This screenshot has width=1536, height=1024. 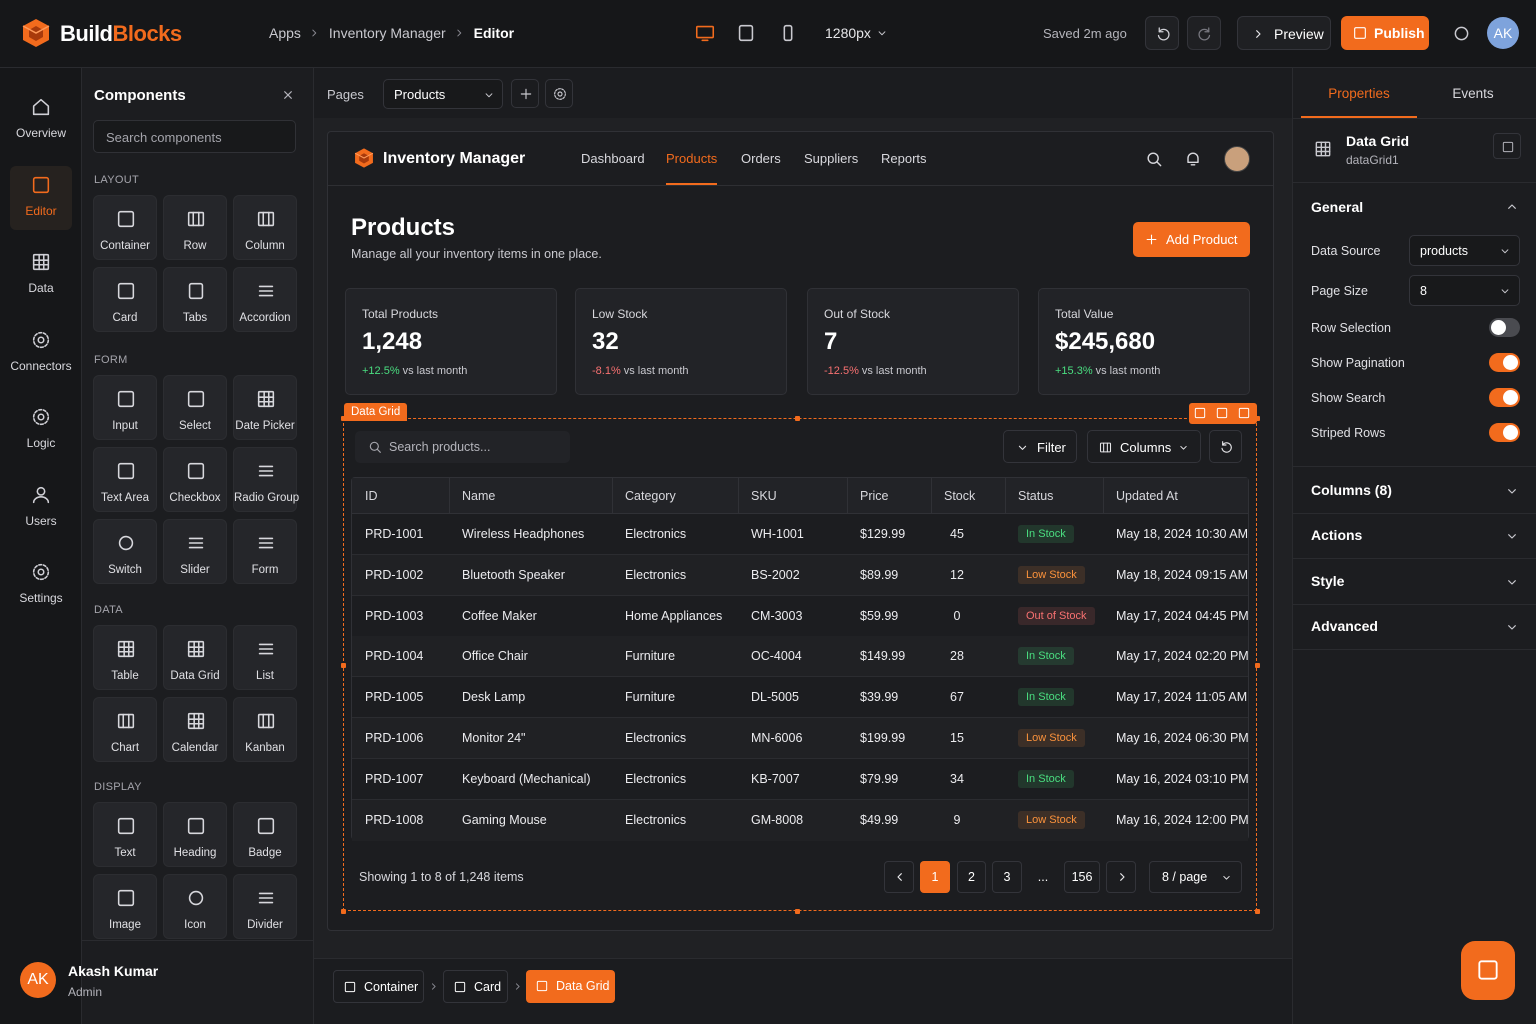 What do you see at coordinates (265, 834) in the screenshot?
I see `component-tile: Badge` at bounding box center [265, 834].